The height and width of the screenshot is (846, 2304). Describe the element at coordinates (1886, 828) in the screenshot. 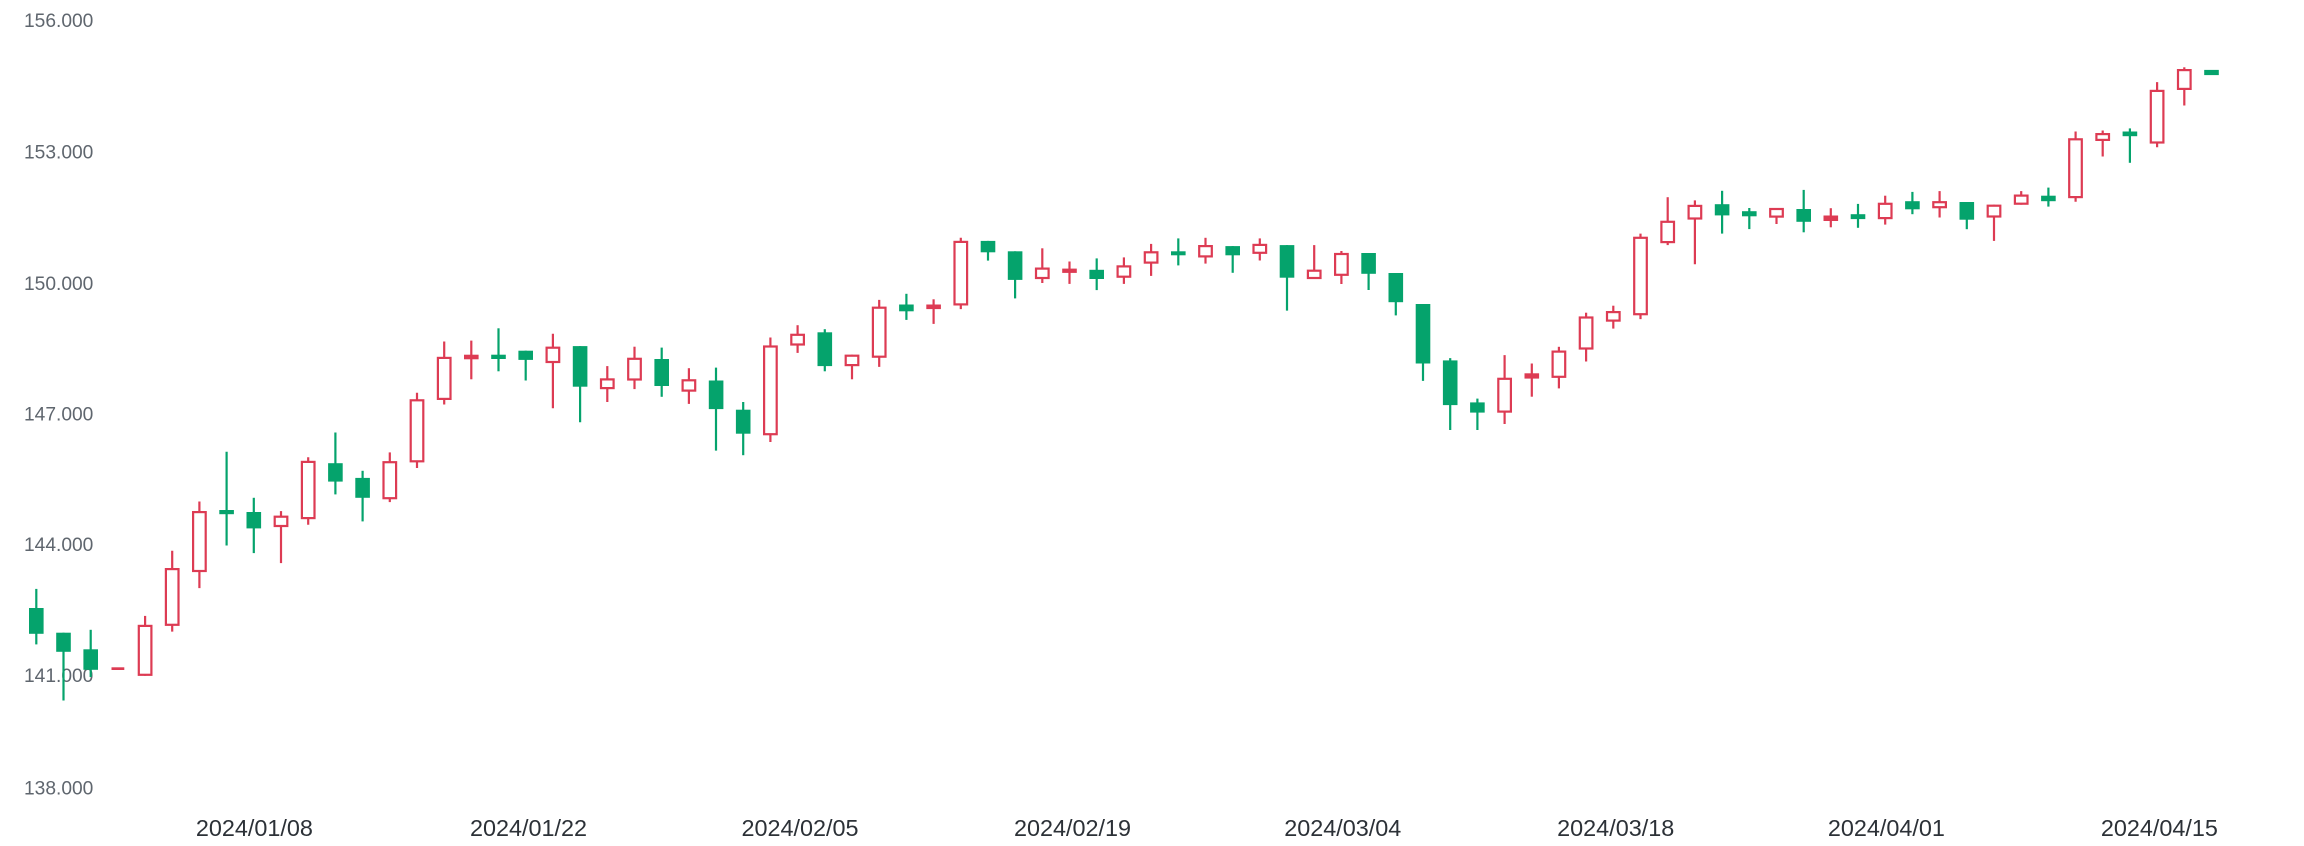

I see `svg-text: 2024/04/01` at that location.